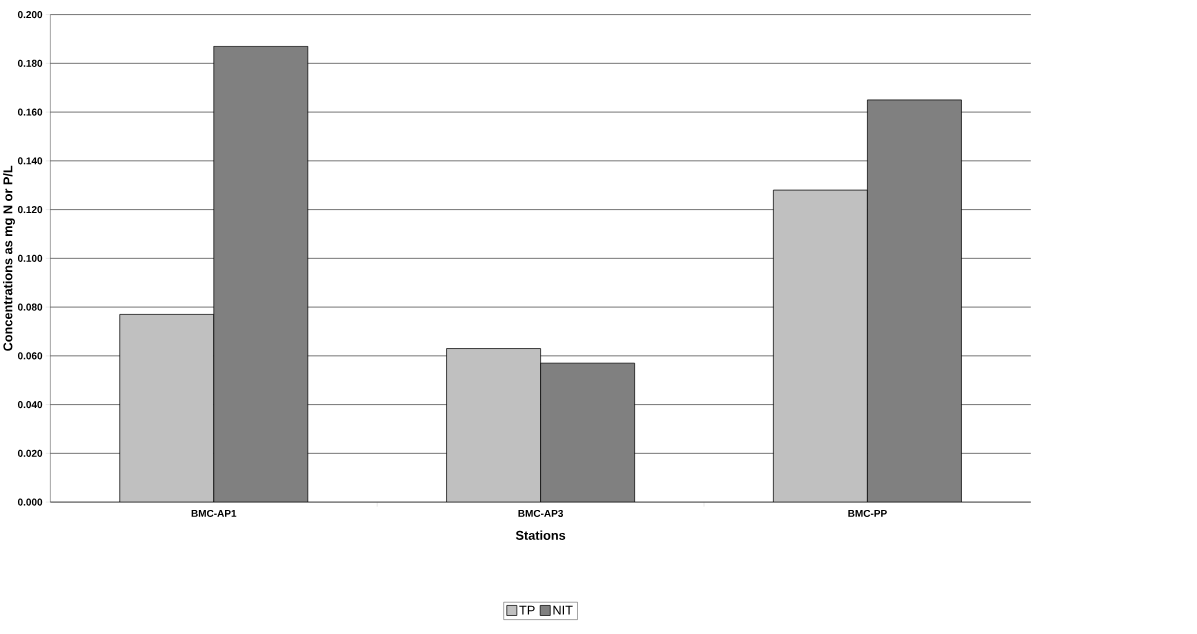  Describe the element at coordinates (214, 514) in the screenshot. I see `x-tick-label: BMC-AP1` at that location.